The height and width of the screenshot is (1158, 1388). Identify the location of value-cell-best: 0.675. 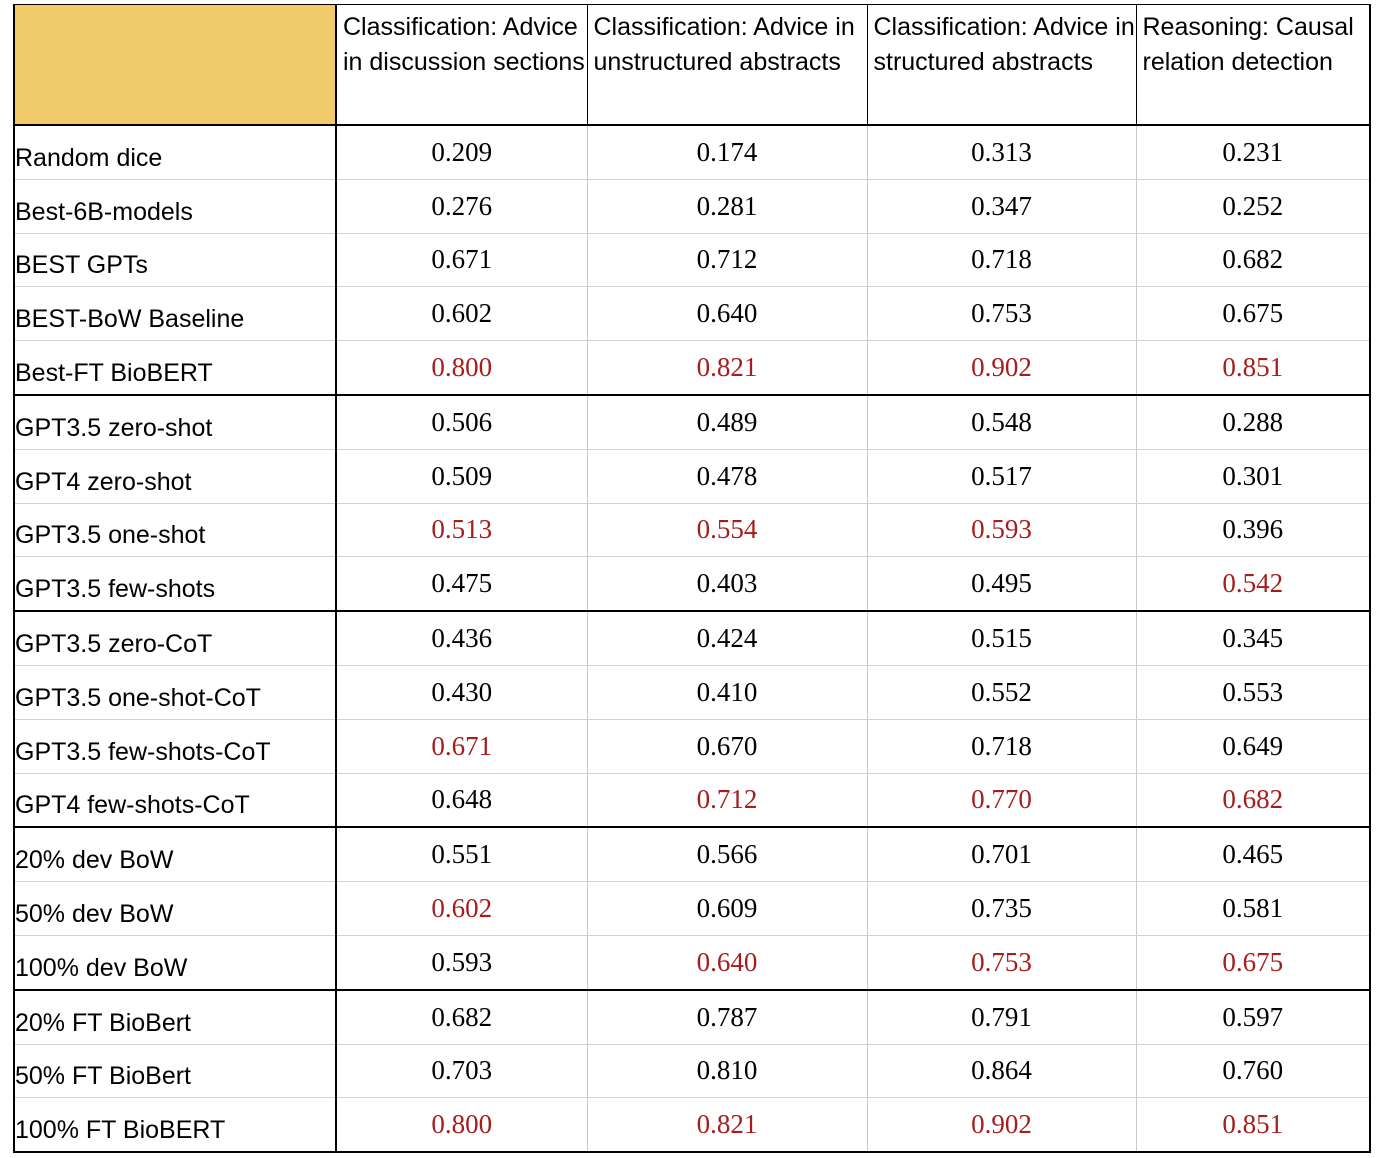
(1253, 962).